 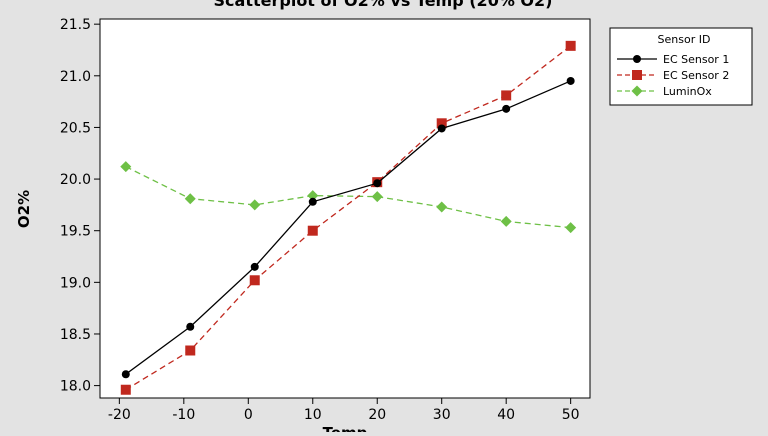 What do you see at coordinates (696, 75) in the screenshot?
I see `legend-label-ec-sensor-2: EC Sensor 2` at bounding box center [696, 75].